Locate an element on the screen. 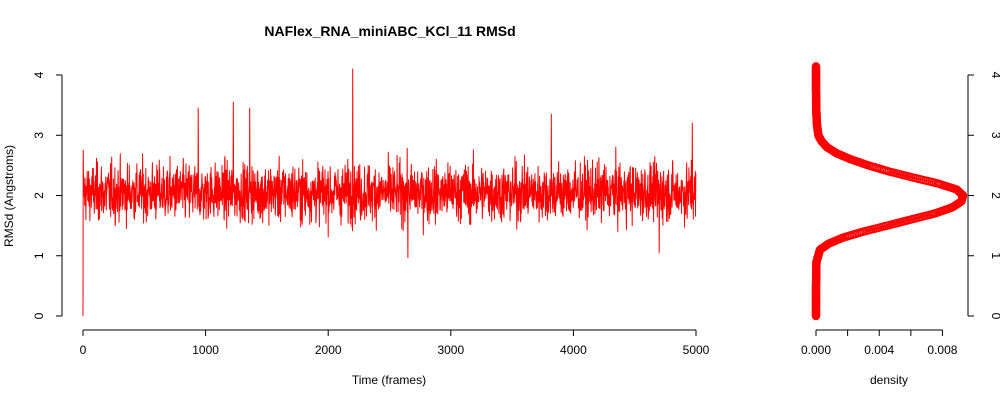 This screenshot has width=1000, height=400. density-x-axis-ticks: 0.000 0.004 0.008 is located at coordinates (879, 343).